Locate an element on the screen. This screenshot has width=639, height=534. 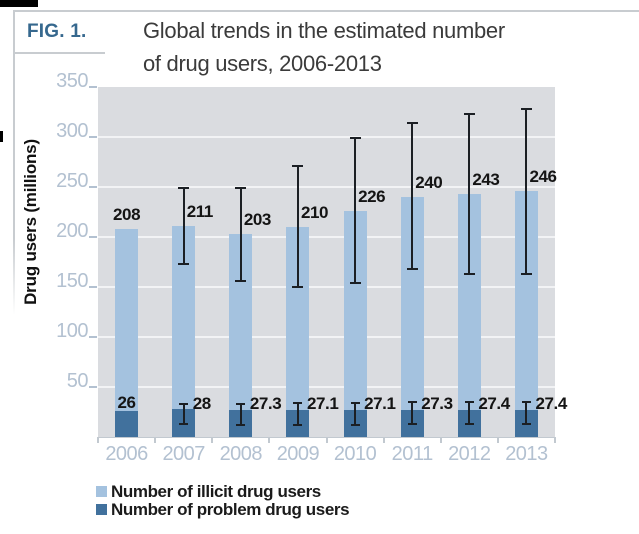
x-tick-label: 2012 is located at coordinates (469, 454).